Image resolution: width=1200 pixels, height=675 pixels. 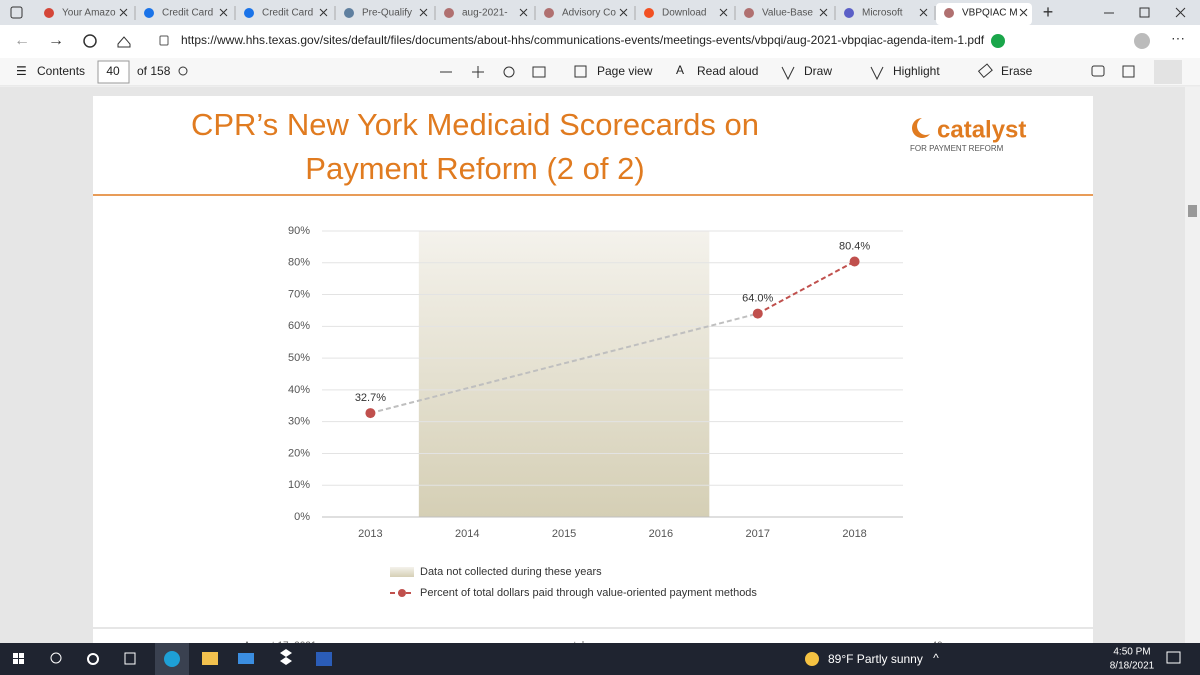 I want to click on scroll-thumb, so click(x=1192, y=211).